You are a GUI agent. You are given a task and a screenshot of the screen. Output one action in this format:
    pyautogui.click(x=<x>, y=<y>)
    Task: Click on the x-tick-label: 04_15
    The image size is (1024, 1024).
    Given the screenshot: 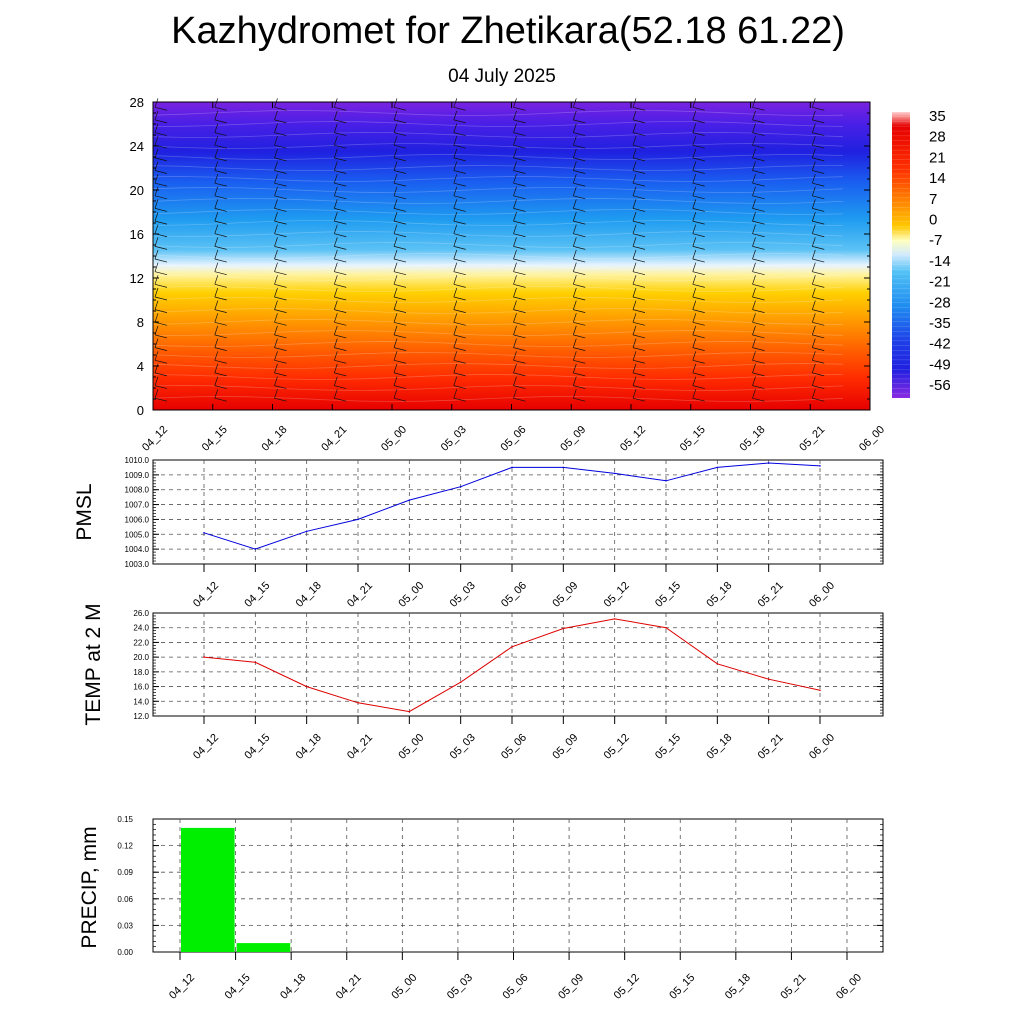 What is the action you would take?
    pyautogui.click(x=238, y=987)
    